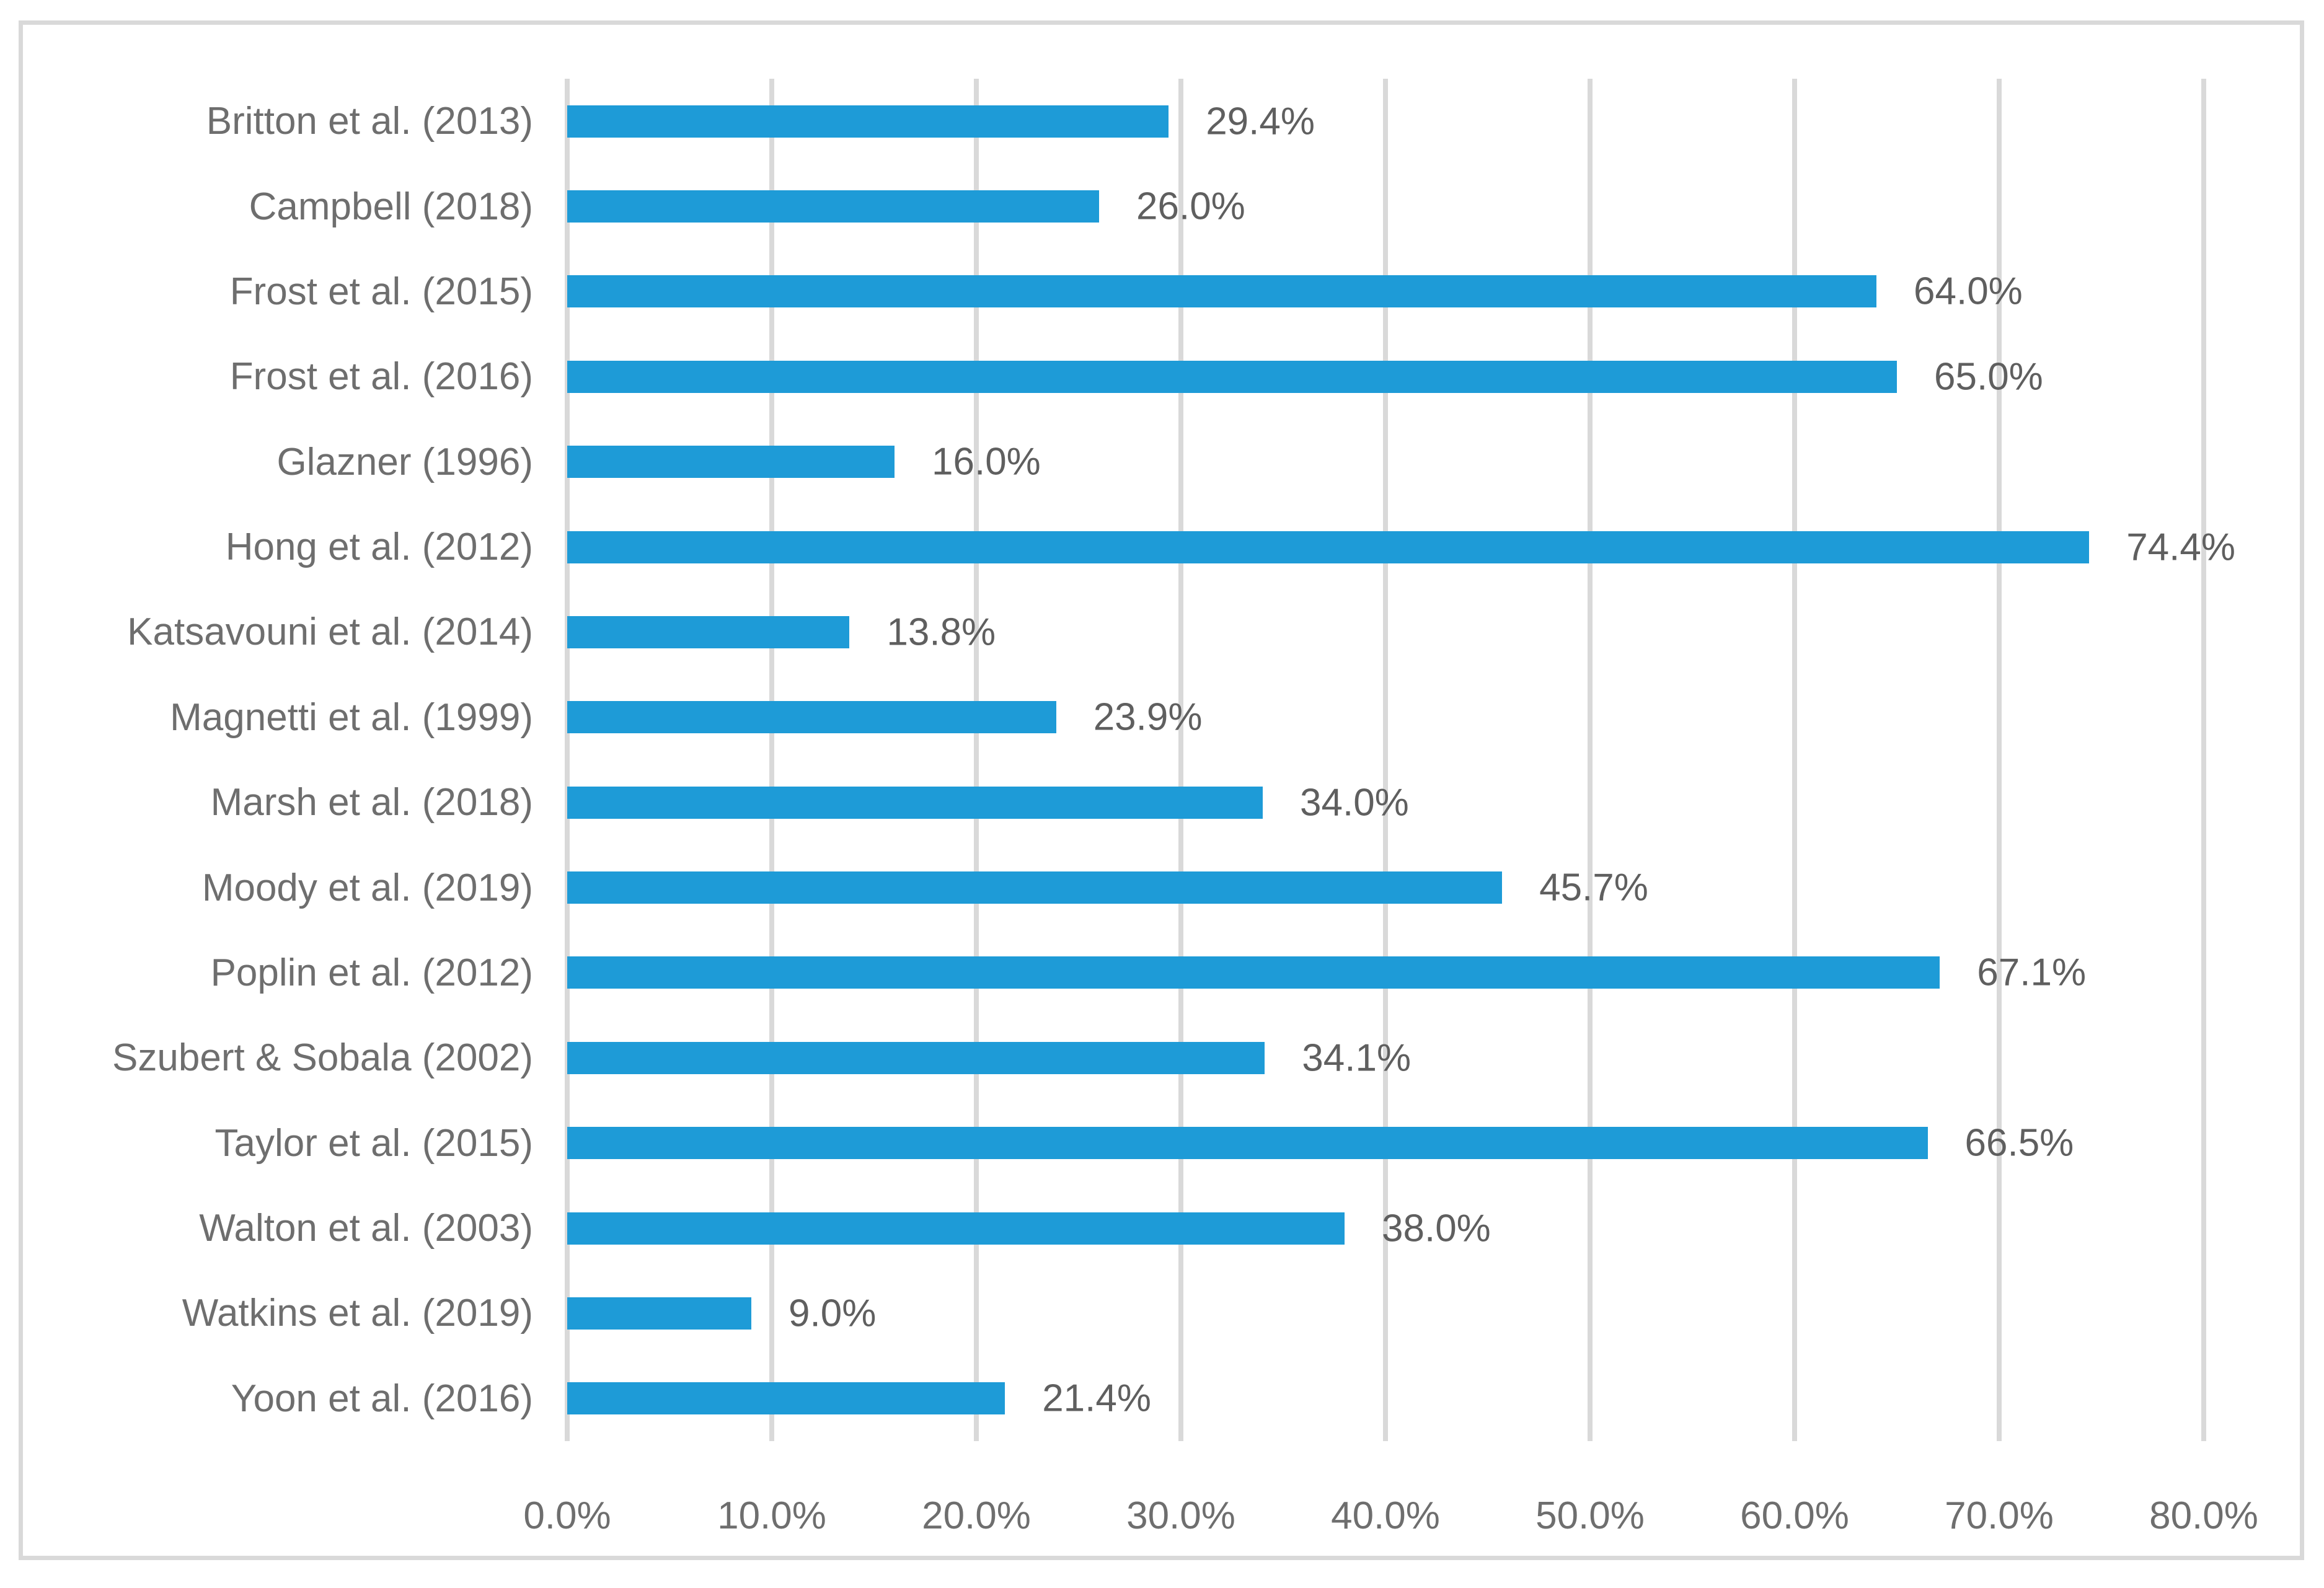 The width and height of the screenshot is (2324, 1588). What do you see at coordinates (1593, 887) in the screenshot?
I see `bar-value-label: 45.7%` at bounding box center [1593, 887].